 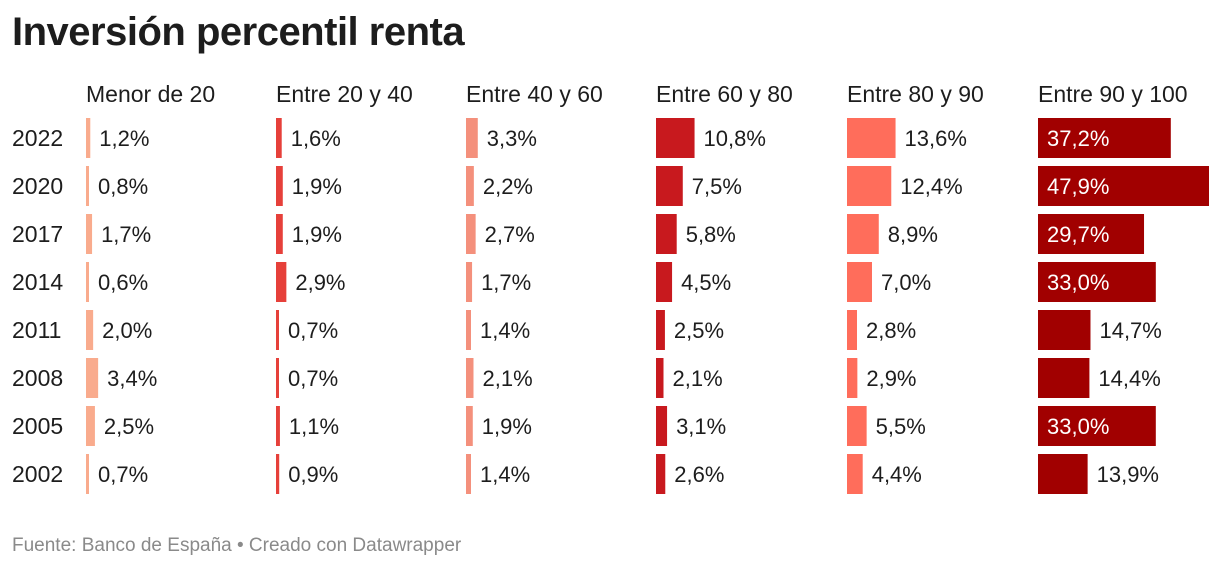 I want to click on bar-entre-90-y-100-2005, so click(x=1097, y=426).